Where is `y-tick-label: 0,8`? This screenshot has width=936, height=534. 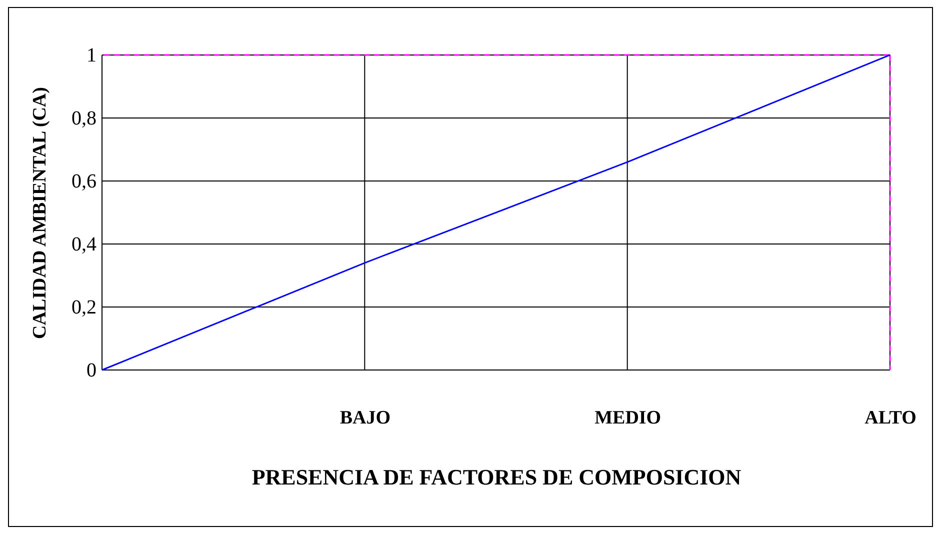 y-tick-label: 0,8 is located at coordinates (84, 119).